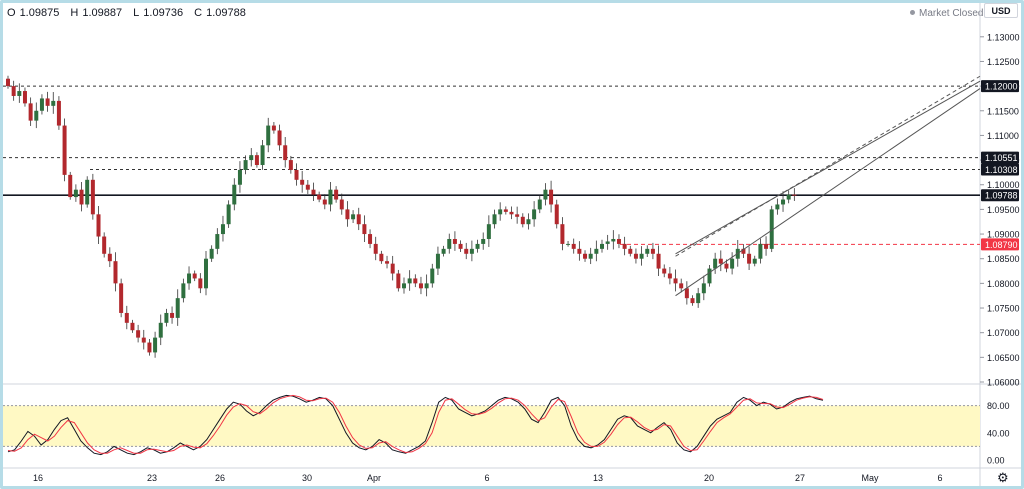  What do you see at coordinates (152, 478) in the screenshot?
I see `time-tick-label: 23` at bounding box center [152, 478].